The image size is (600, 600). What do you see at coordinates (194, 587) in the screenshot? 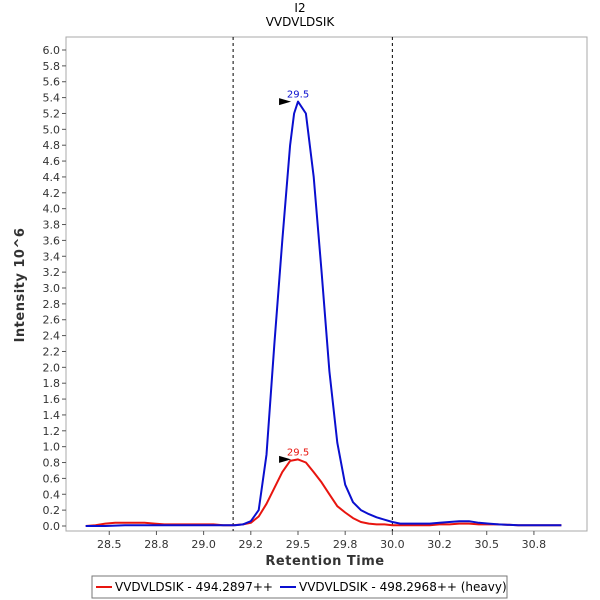
I see `legend-label-light: VVDVLDSIK - 494.2897++` at bounding box center [194, 587].